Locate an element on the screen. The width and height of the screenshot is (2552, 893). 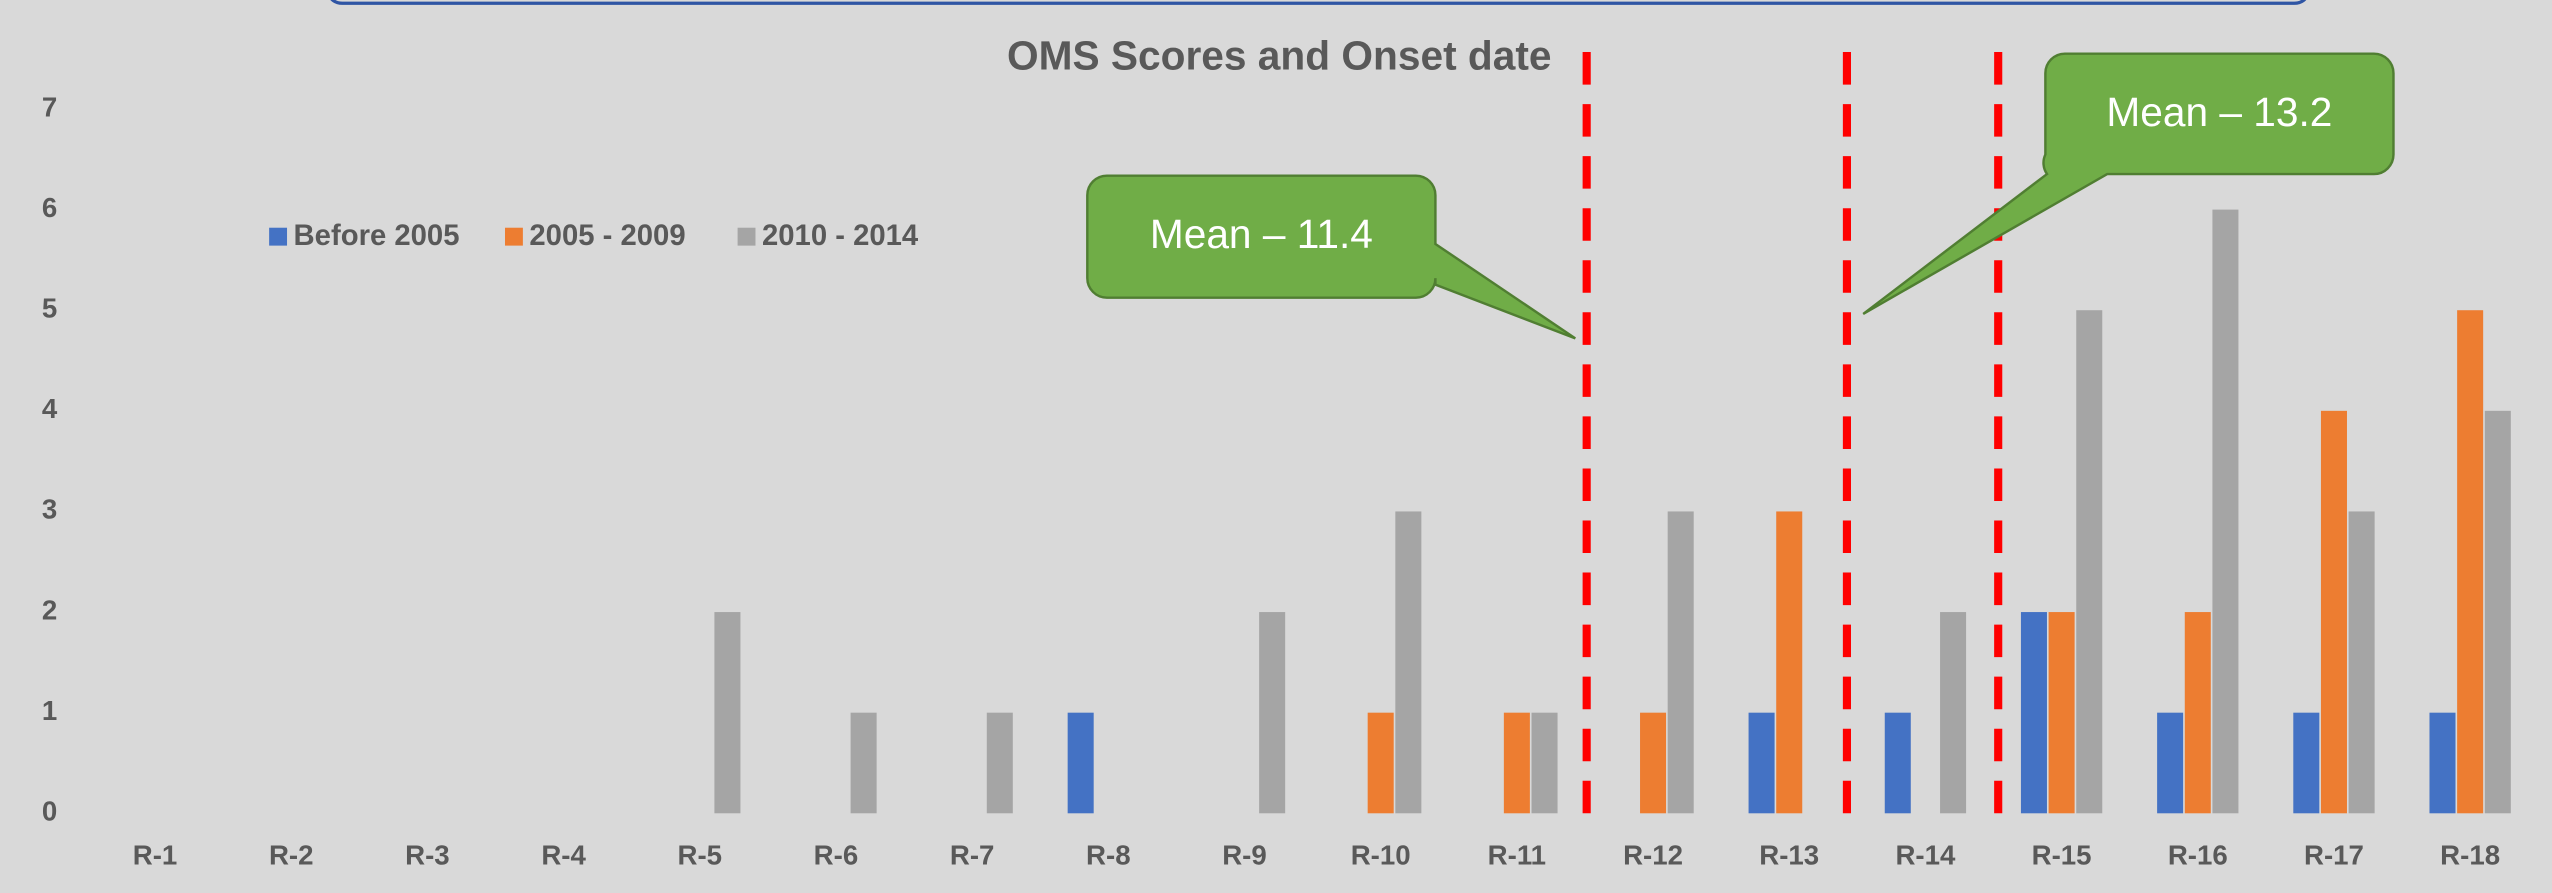
x-tick-label: R-7 is located at coordinates (972, 855).